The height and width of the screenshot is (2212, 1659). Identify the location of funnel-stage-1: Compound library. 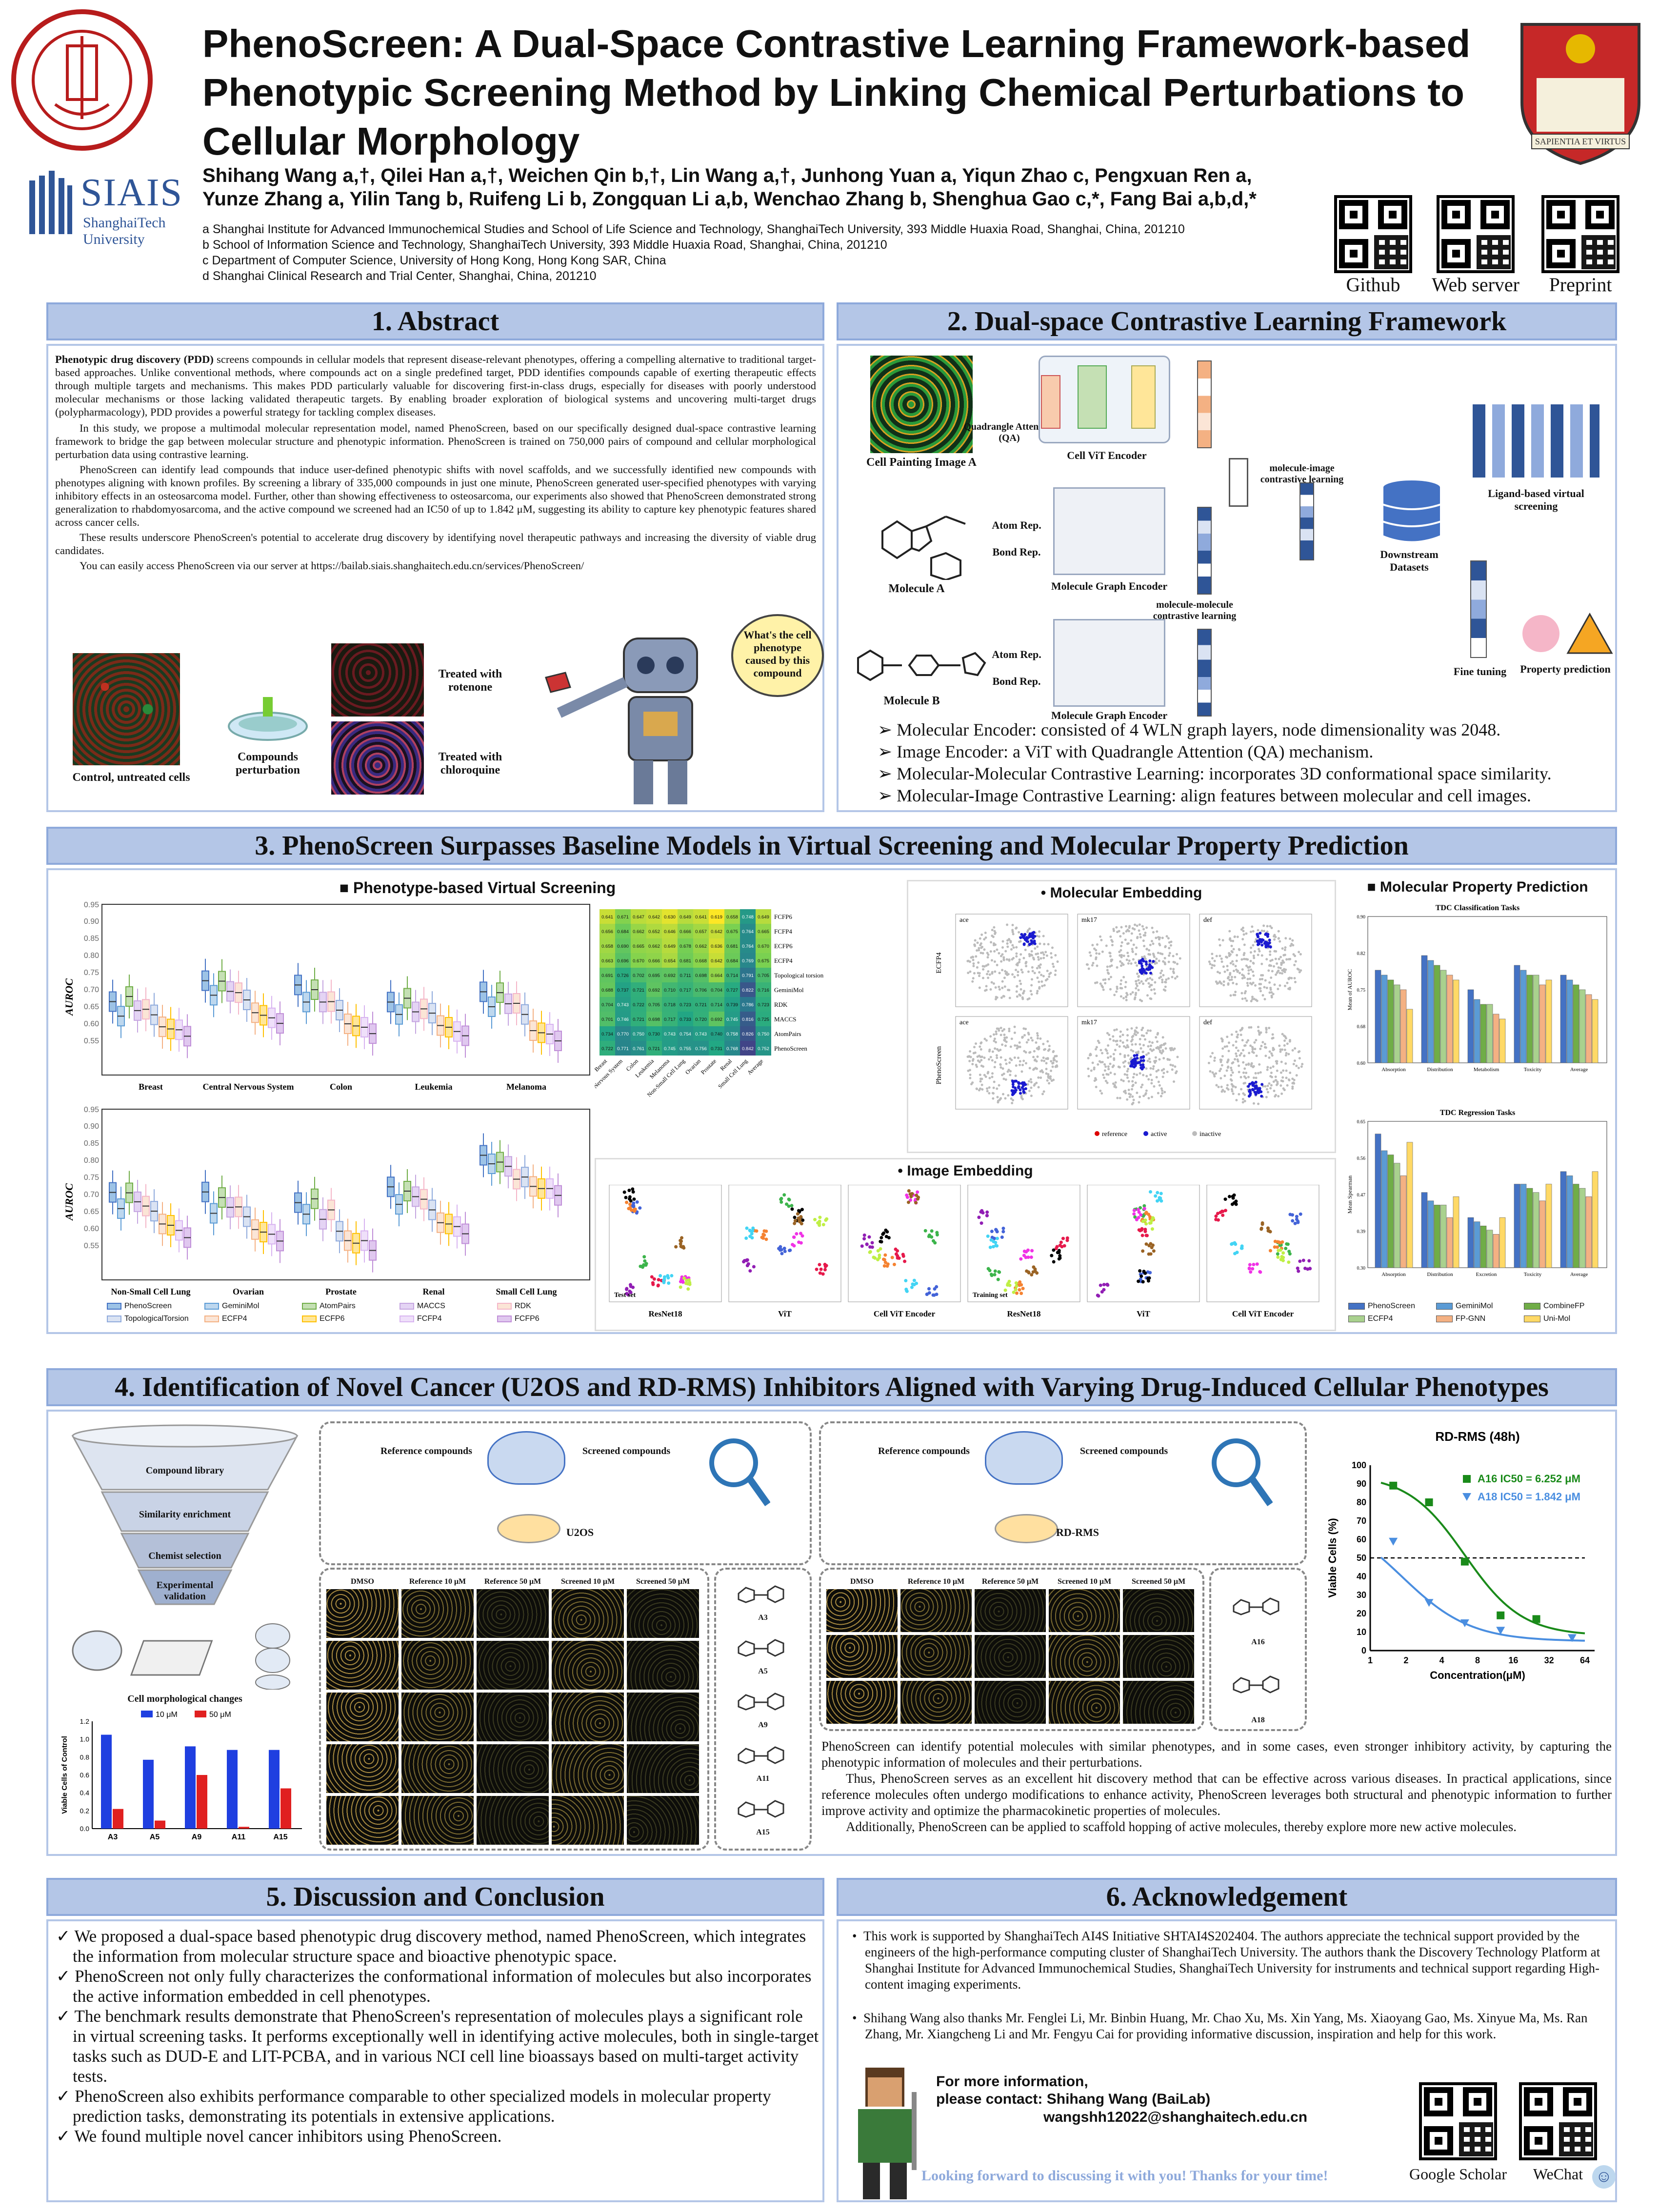
(185, 1471).